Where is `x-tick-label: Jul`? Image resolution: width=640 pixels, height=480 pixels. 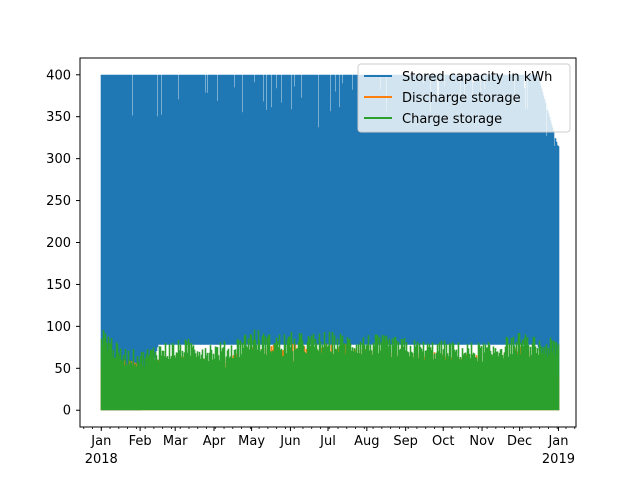
x-tick-label: Jul is located at coordinates (327, 441).